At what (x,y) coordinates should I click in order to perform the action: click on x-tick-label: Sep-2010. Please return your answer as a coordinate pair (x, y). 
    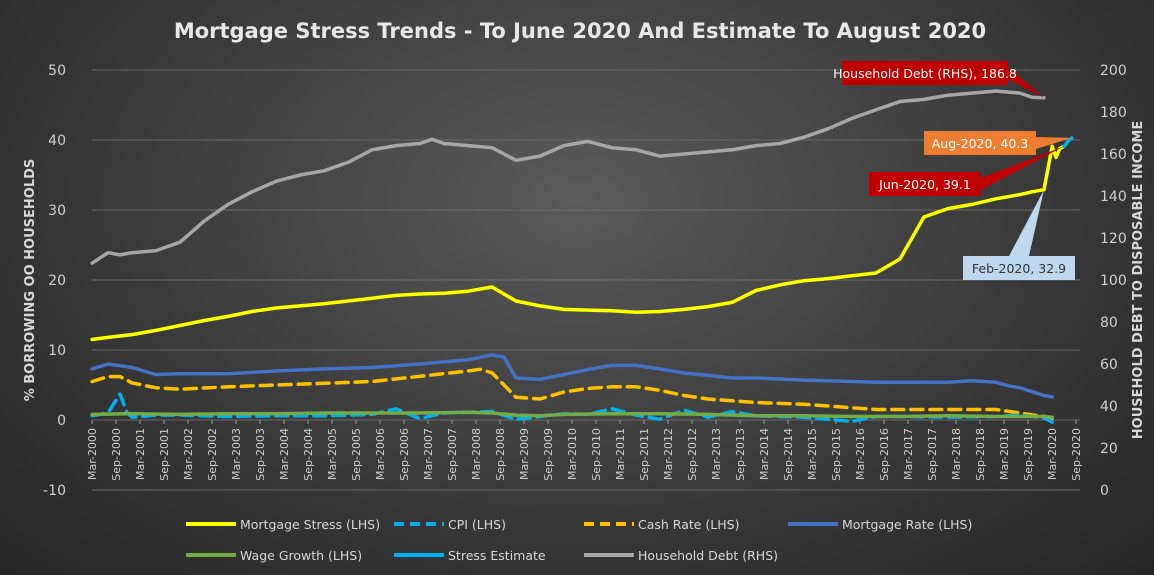
    Looking at the image, I should click on (596, 454).